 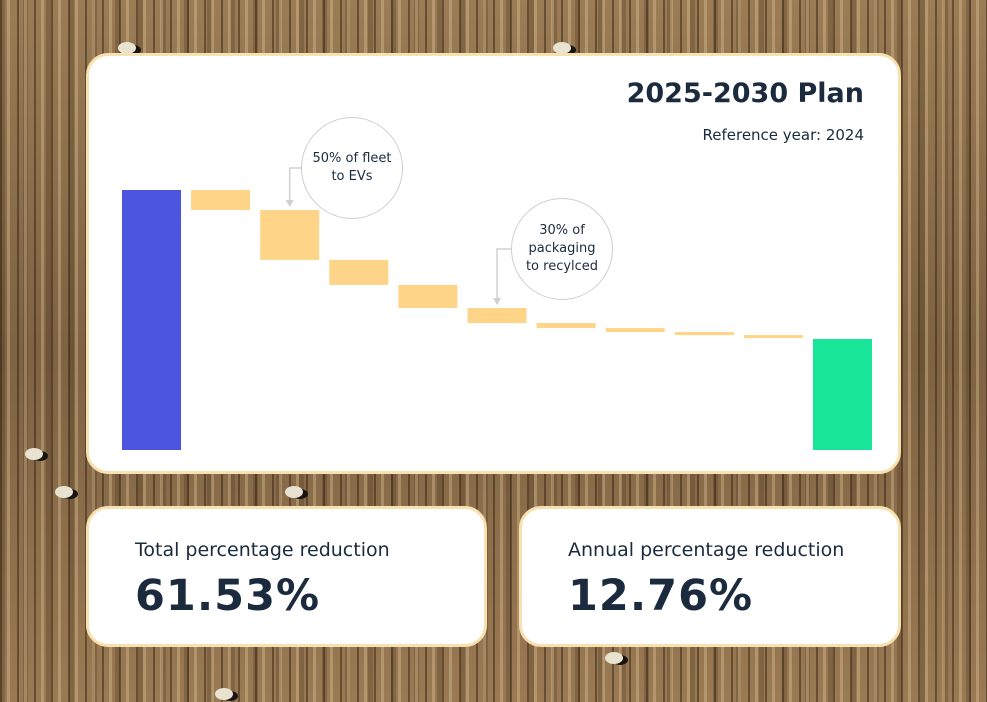 What do you see at coordinates (352, 168) in the screenshot?
I see `annotation-callout: 50% of fleet to EVs` at bounding box center [352, 168].